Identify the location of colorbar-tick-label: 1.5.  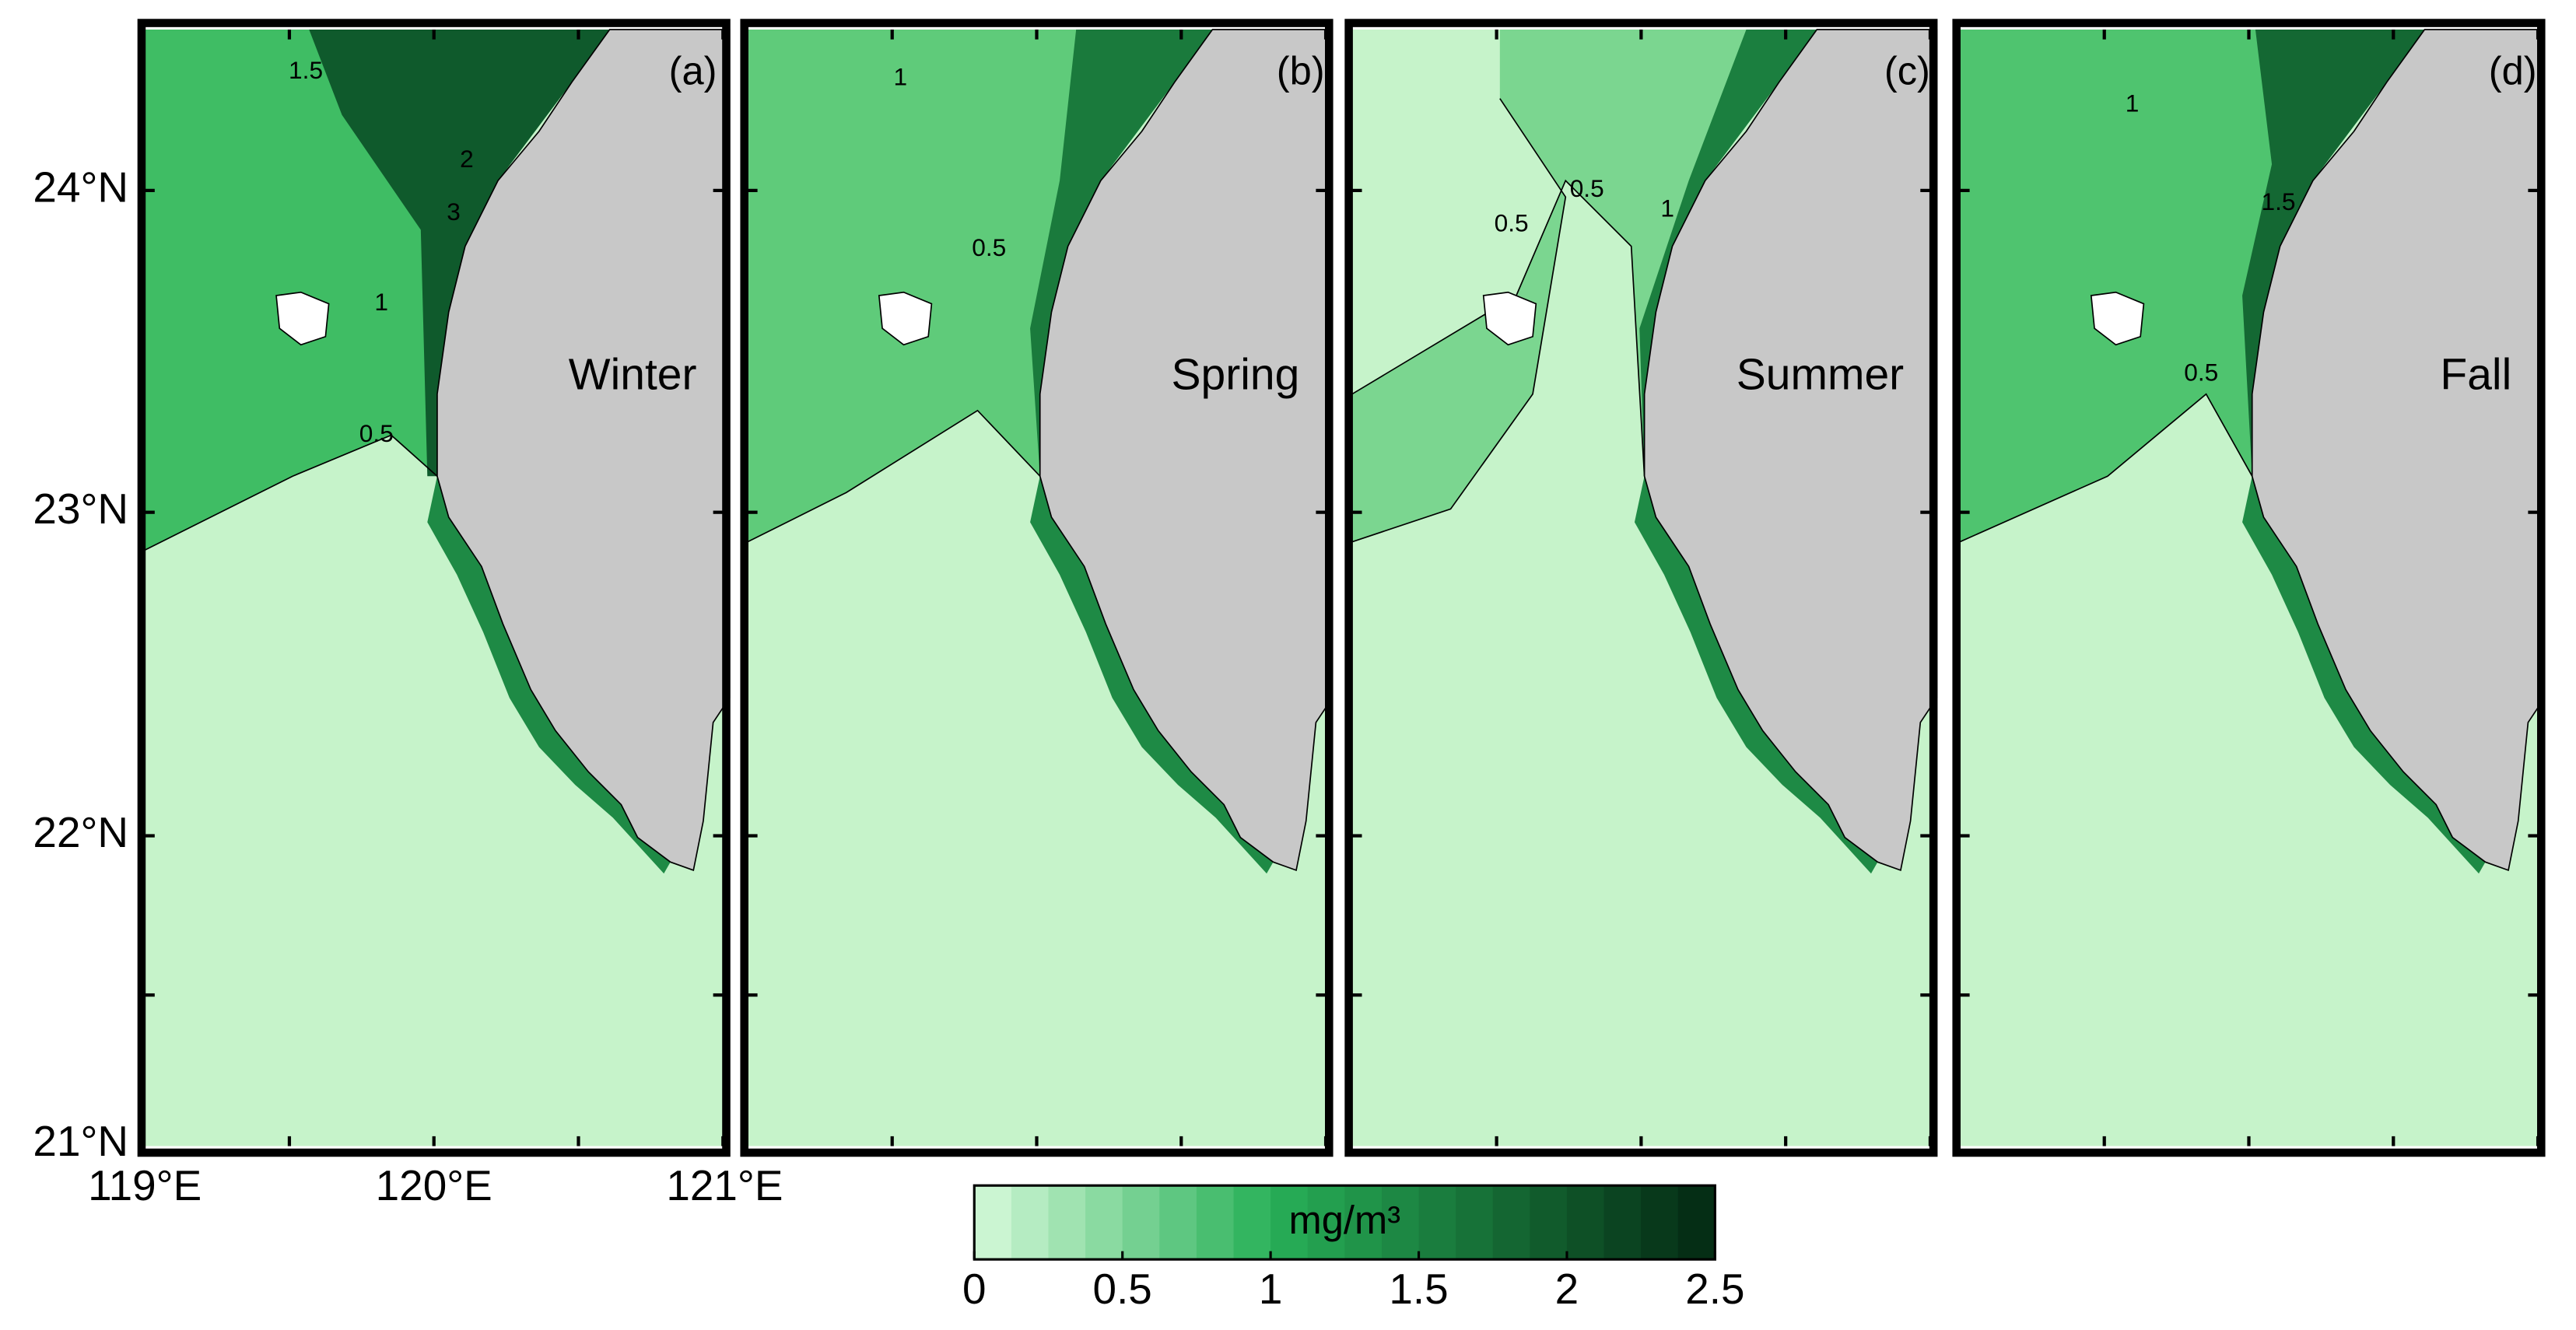
(1418, 1289).